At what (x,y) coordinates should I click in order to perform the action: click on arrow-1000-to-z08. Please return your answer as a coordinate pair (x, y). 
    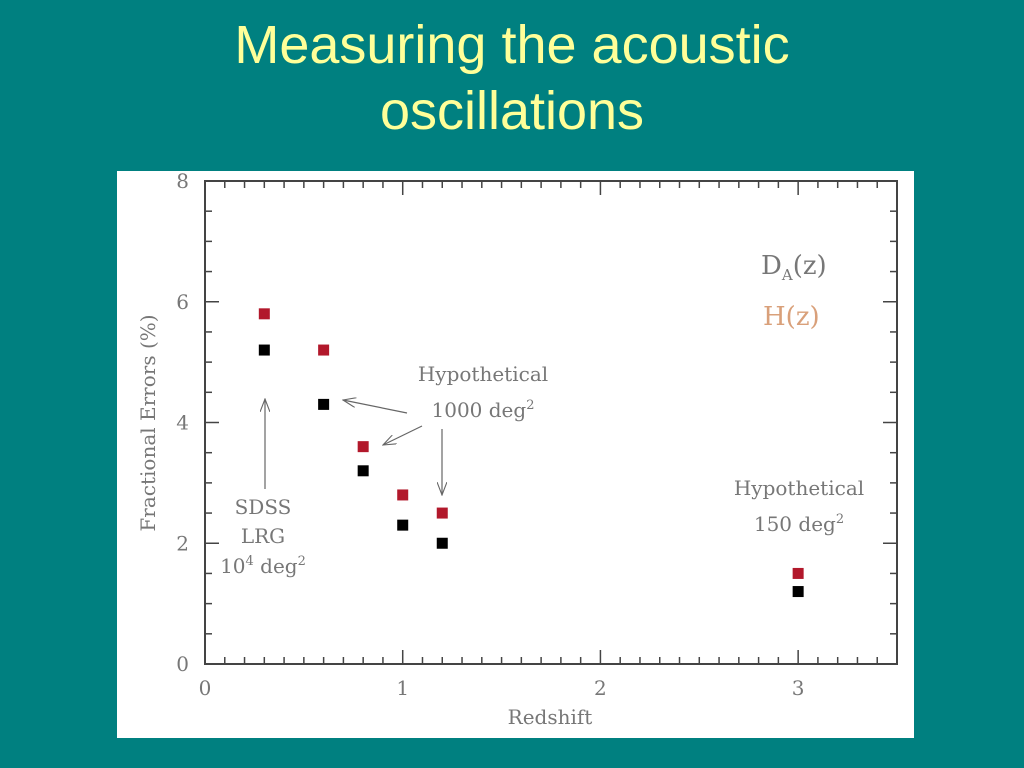
    Looking at the image, I should click on (403, 435).